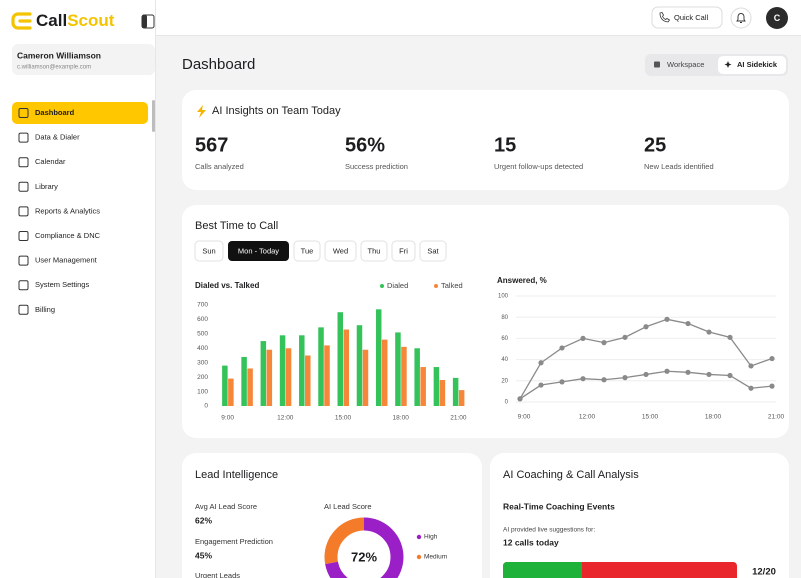 Image resolution: width=801 pixels, height=578 pixels. What do you see at coordinates (55, 112) in the screenshot?
I see `nav-item: Dashboard` at bounding box center [55, 112].